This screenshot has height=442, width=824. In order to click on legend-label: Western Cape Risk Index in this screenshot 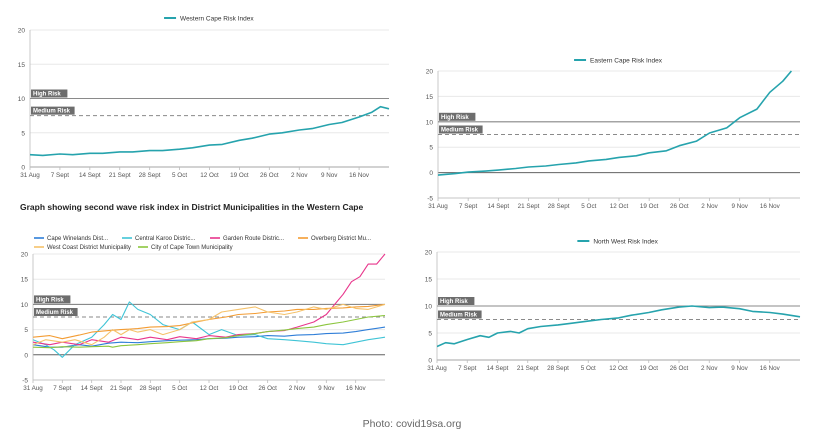, I will do `click(217, 18)`.